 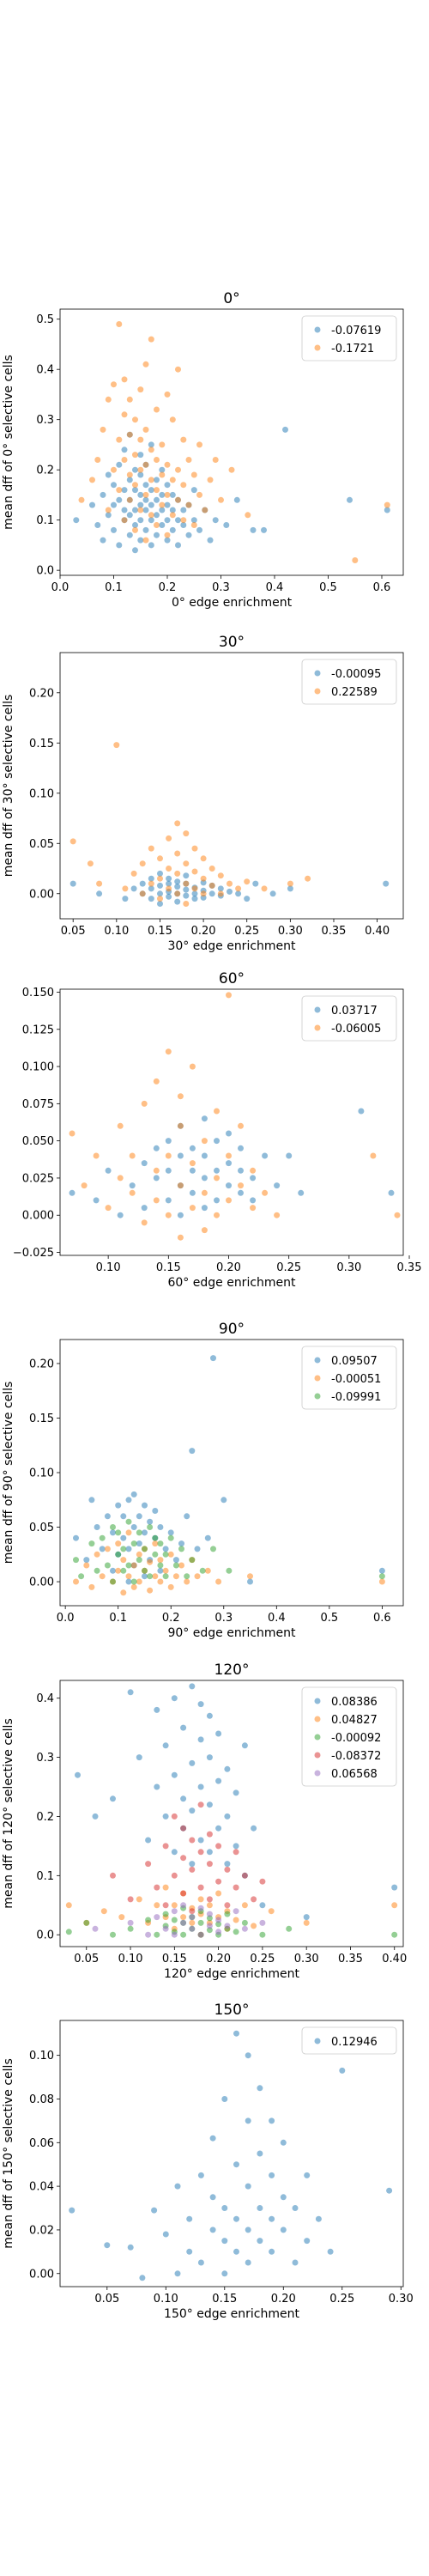 What do you see at coordinates (41, 845) in the screenshot?
I see `y-tick-label: 0.05` at bounding box center [41, 845].